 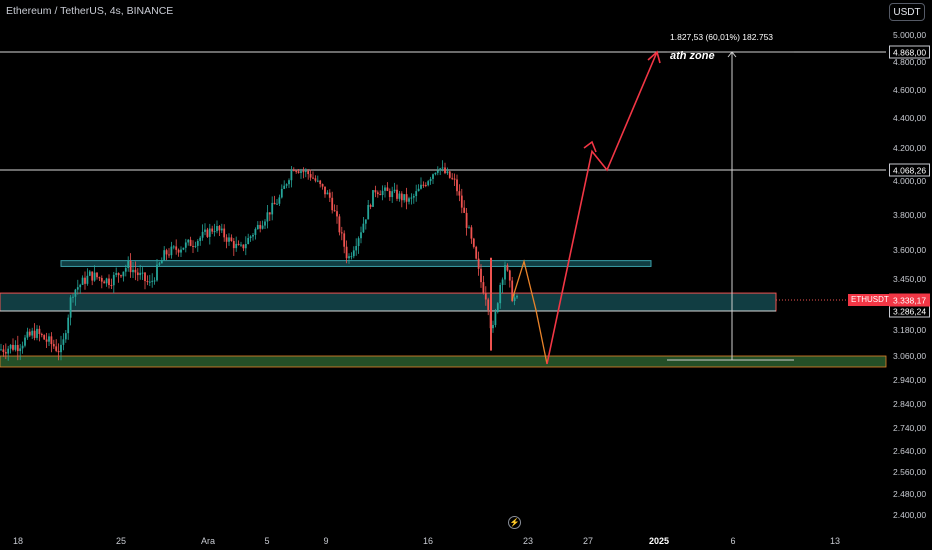 I want to click on time-tick-label: 13, so click(x=835, y=541).